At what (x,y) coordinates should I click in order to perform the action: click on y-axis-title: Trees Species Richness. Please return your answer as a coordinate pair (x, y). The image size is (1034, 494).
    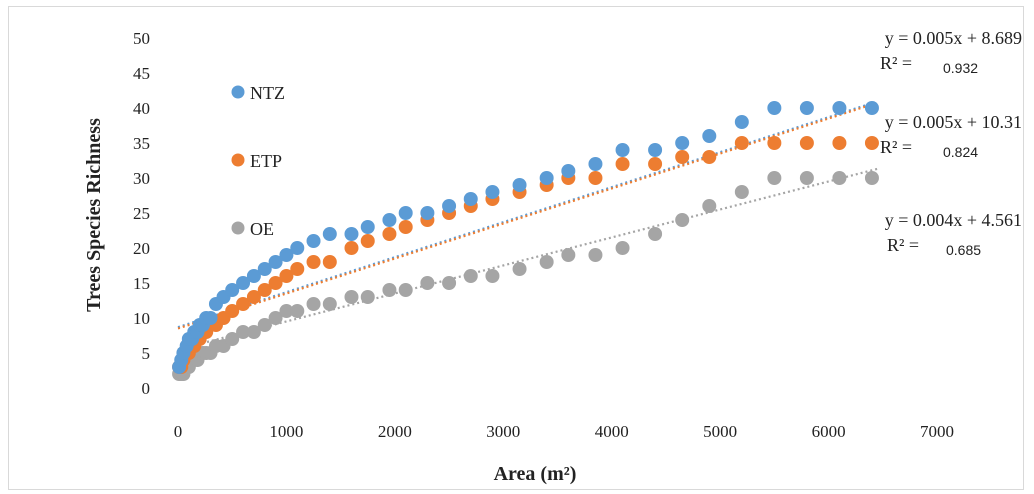
    Looking at the image, I should click on (94, 215).